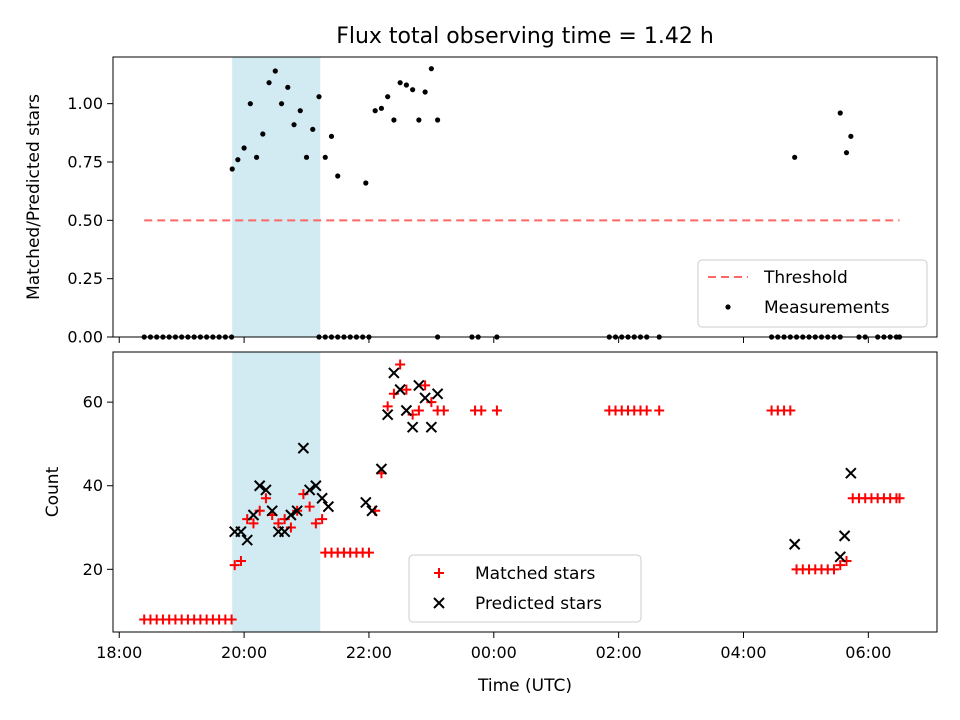  What do you see at coordinates (805, 278) in the screenshot?
I see `legend-threshold-label: Threshold` at bounding box center [805, 278].